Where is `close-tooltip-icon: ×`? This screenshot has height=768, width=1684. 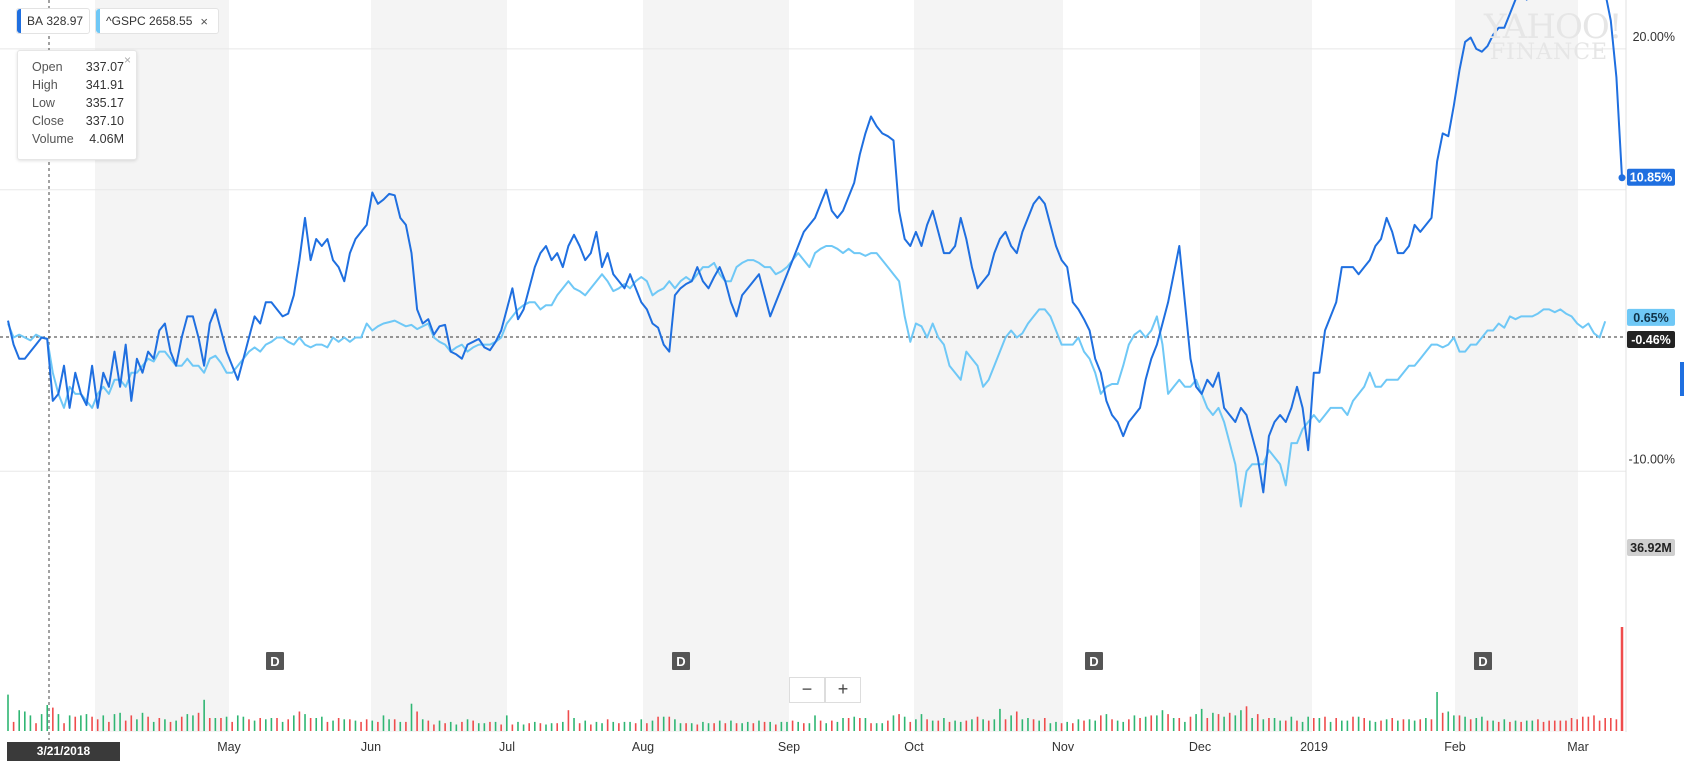
close-tooltip-icon: × is located at coordinates (127, 60).